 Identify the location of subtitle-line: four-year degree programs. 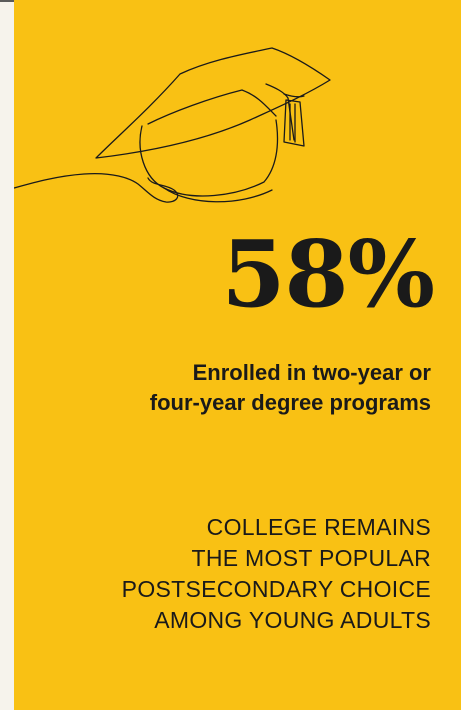
(290, 402).